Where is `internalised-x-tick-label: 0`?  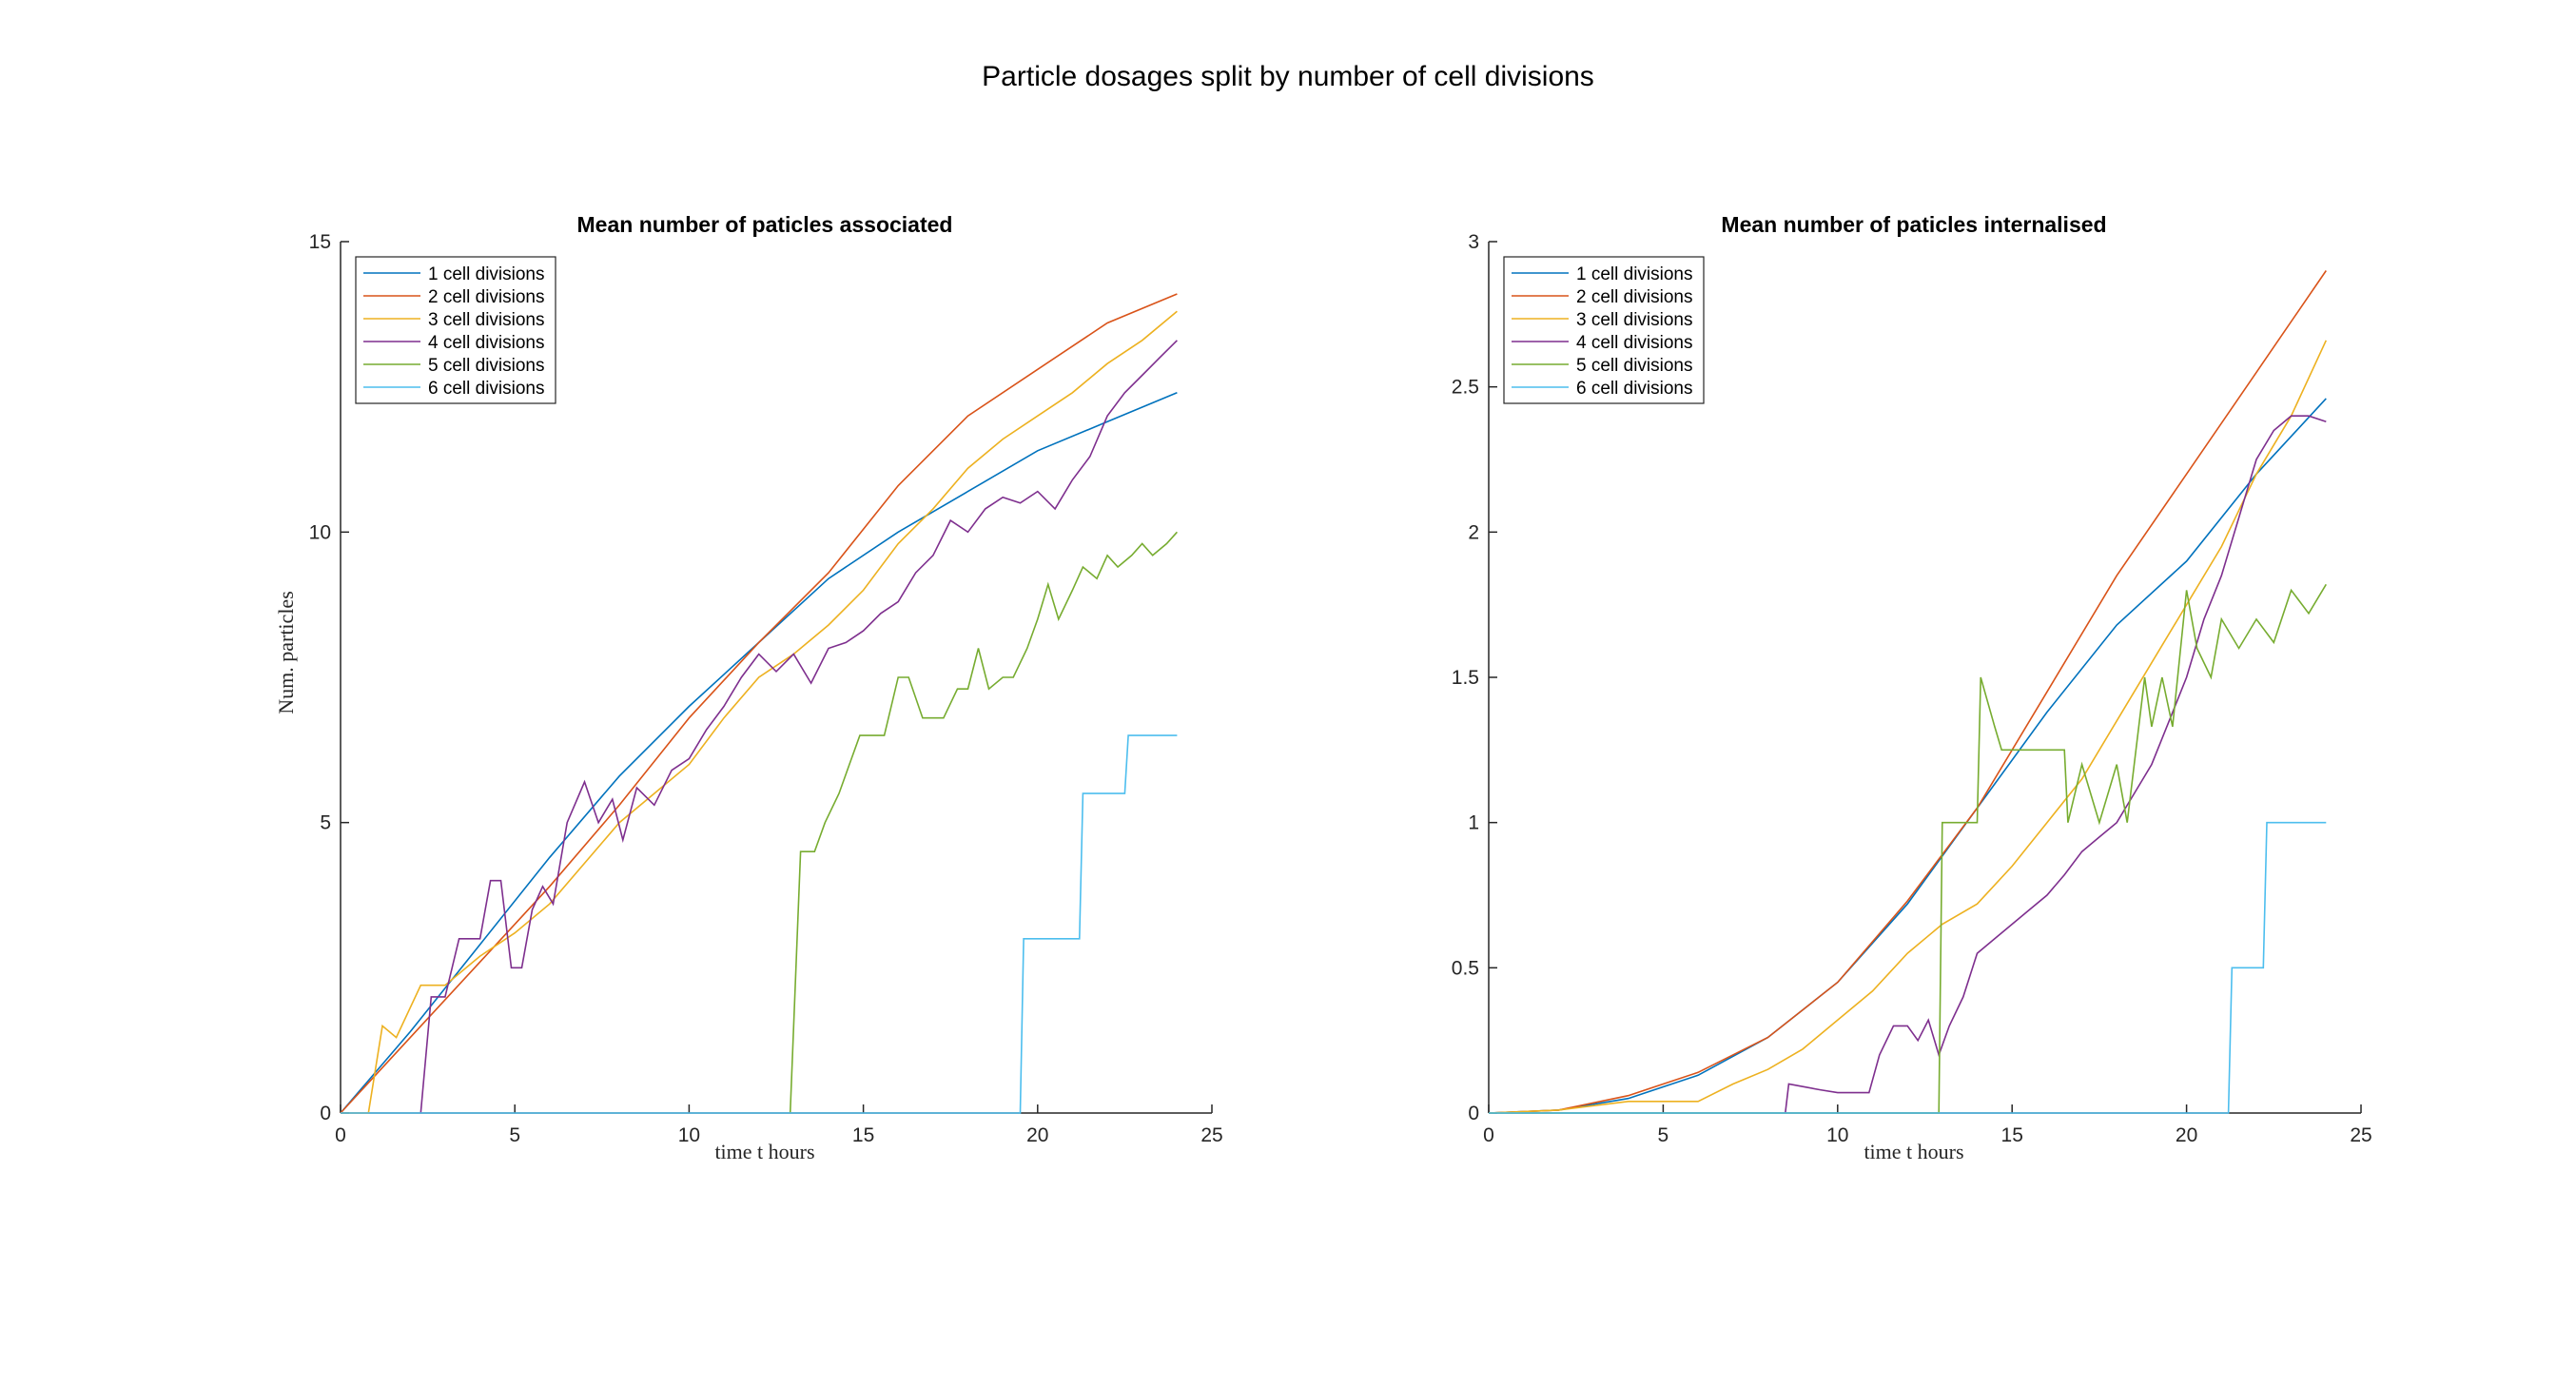
internalised-x-tick-label: 0 is located at coordinates (1489, 1135).